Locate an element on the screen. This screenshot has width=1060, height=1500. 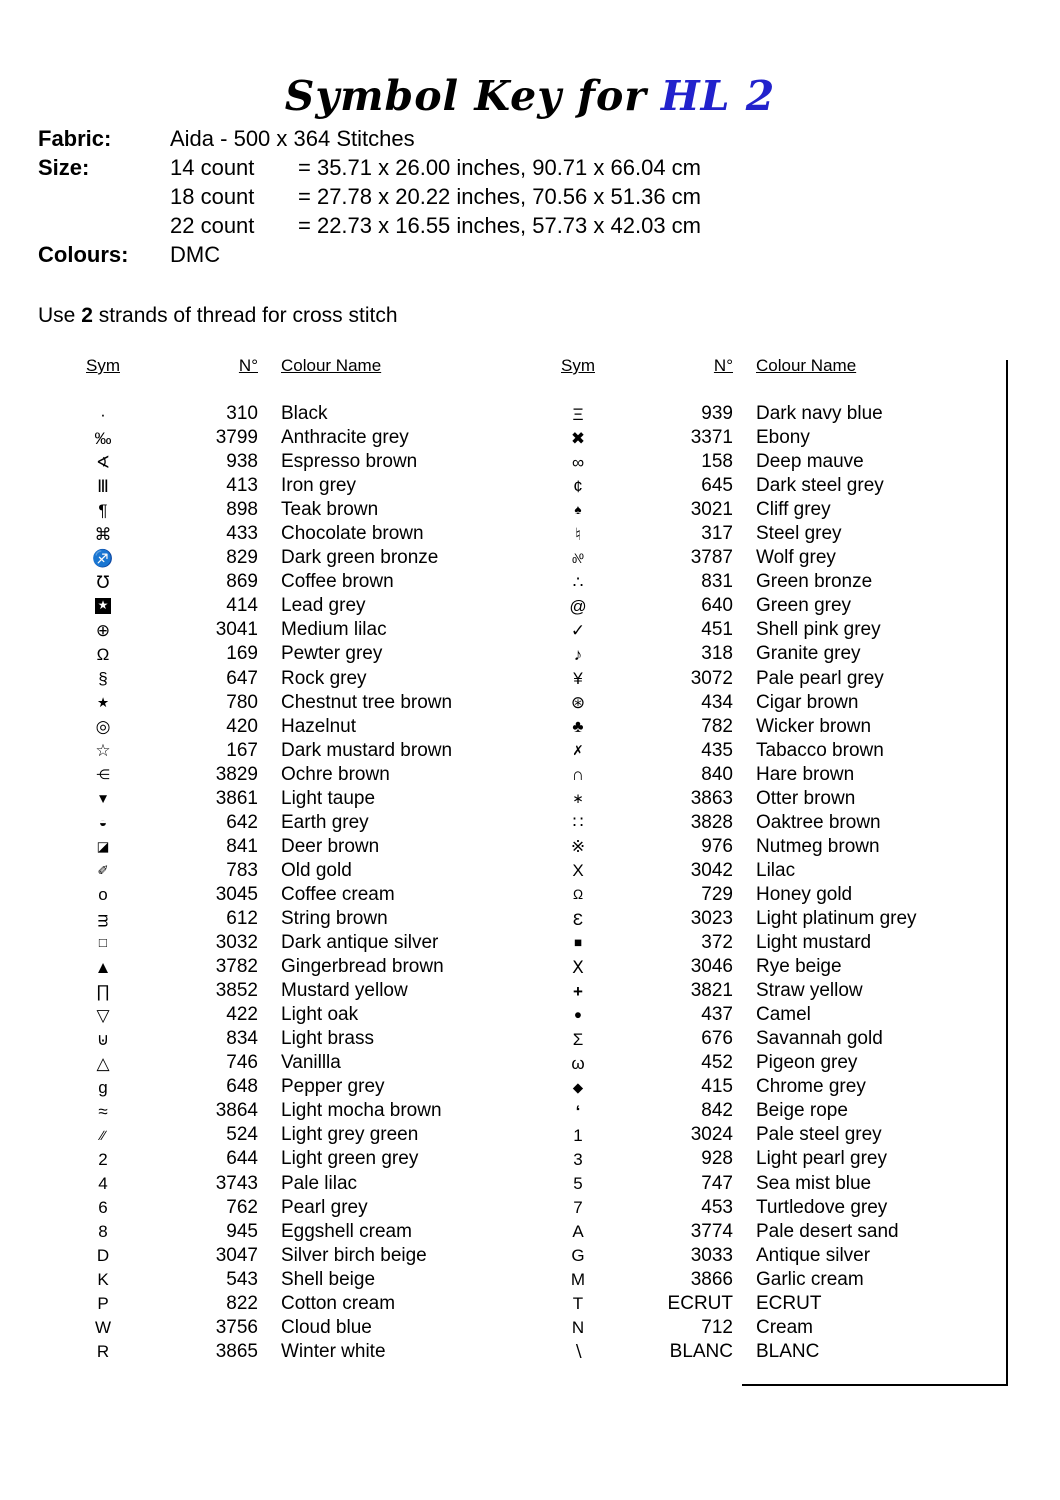
symbol-cell: ⊍ is located at coordinates (103, 1039).